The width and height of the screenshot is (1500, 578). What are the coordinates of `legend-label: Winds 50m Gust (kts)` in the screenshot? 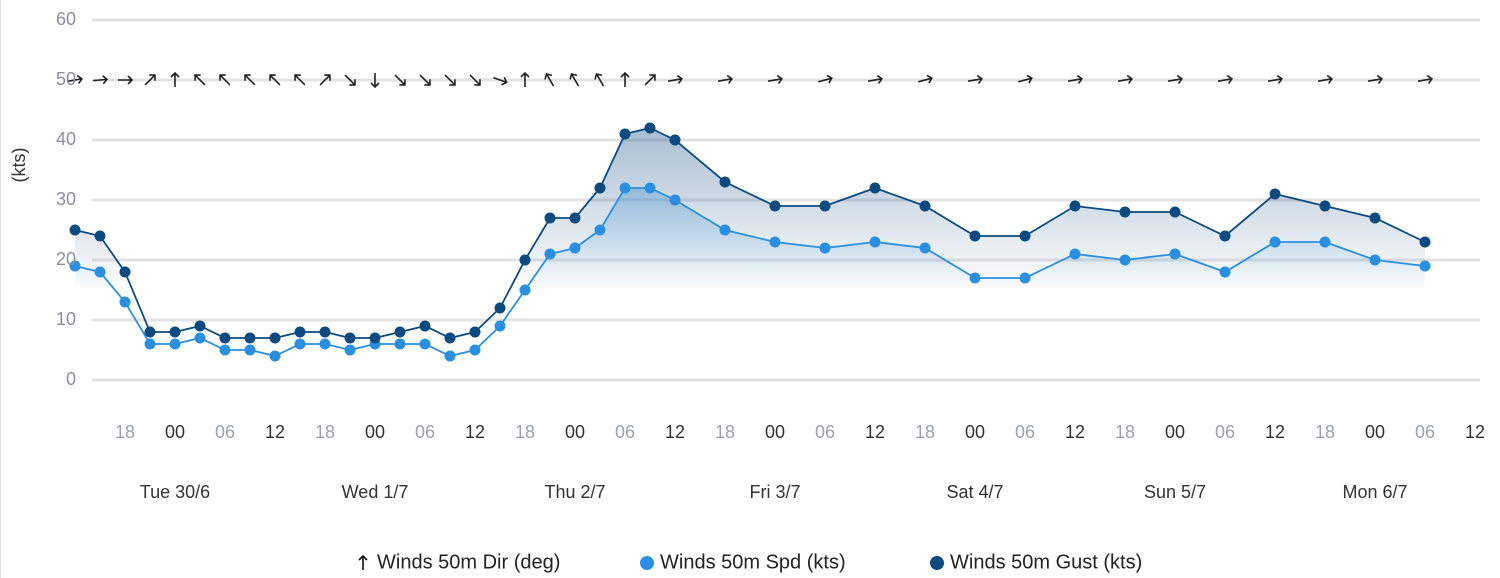 It's located at (1046, 562).